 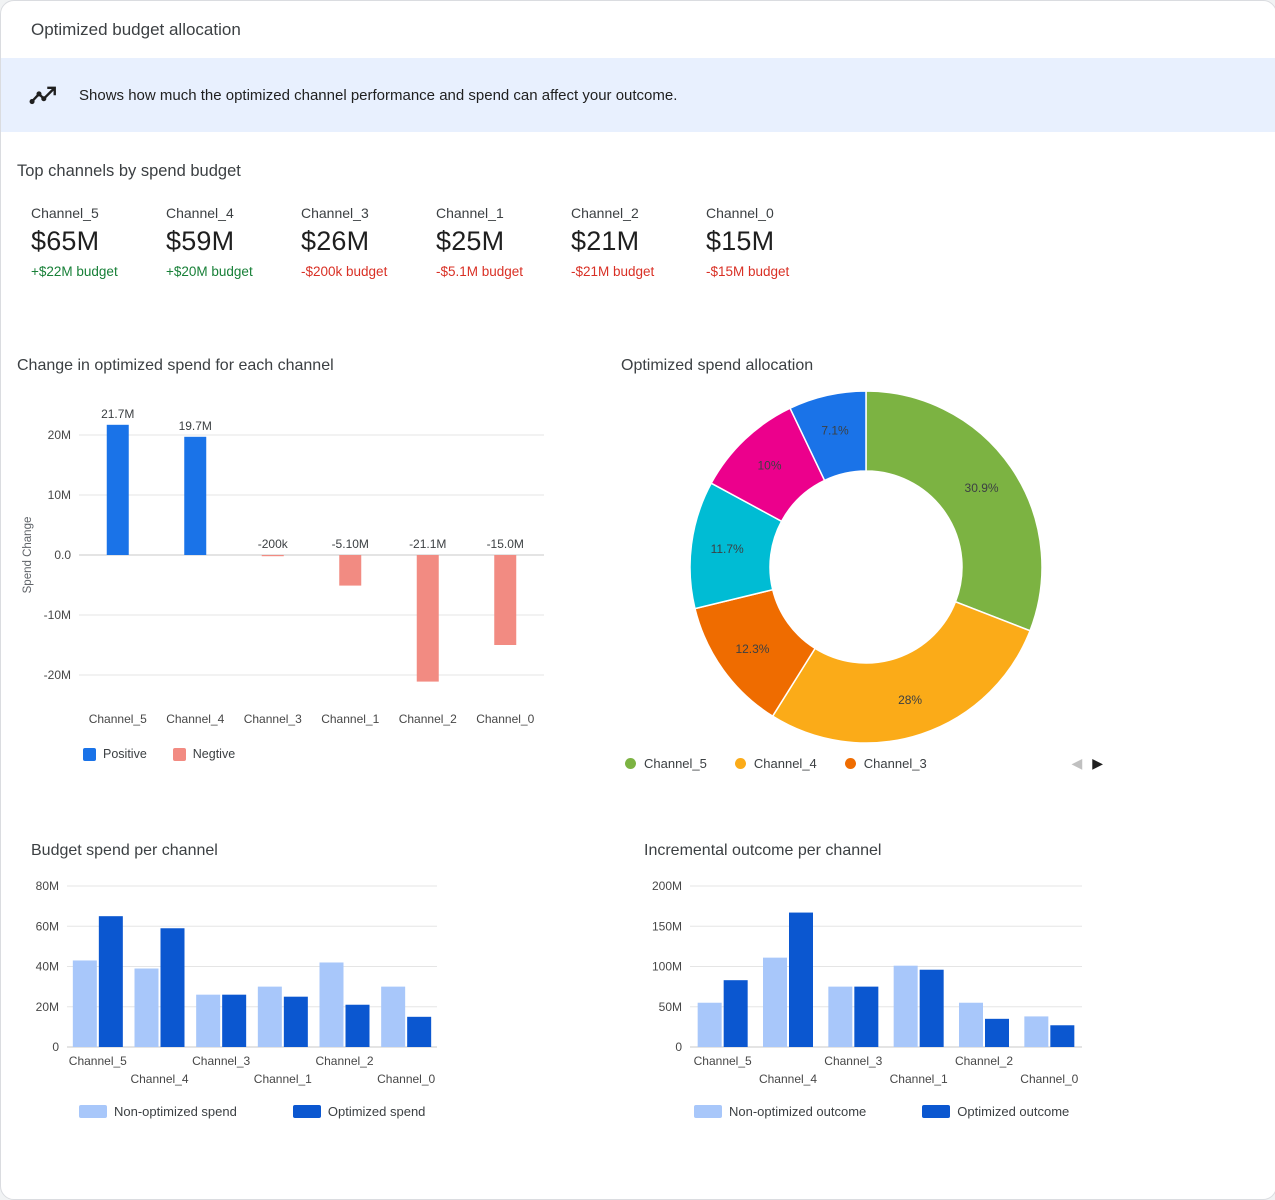 I want to click on legend-next-page-icon: ▶, so click(x=1097, y=763).